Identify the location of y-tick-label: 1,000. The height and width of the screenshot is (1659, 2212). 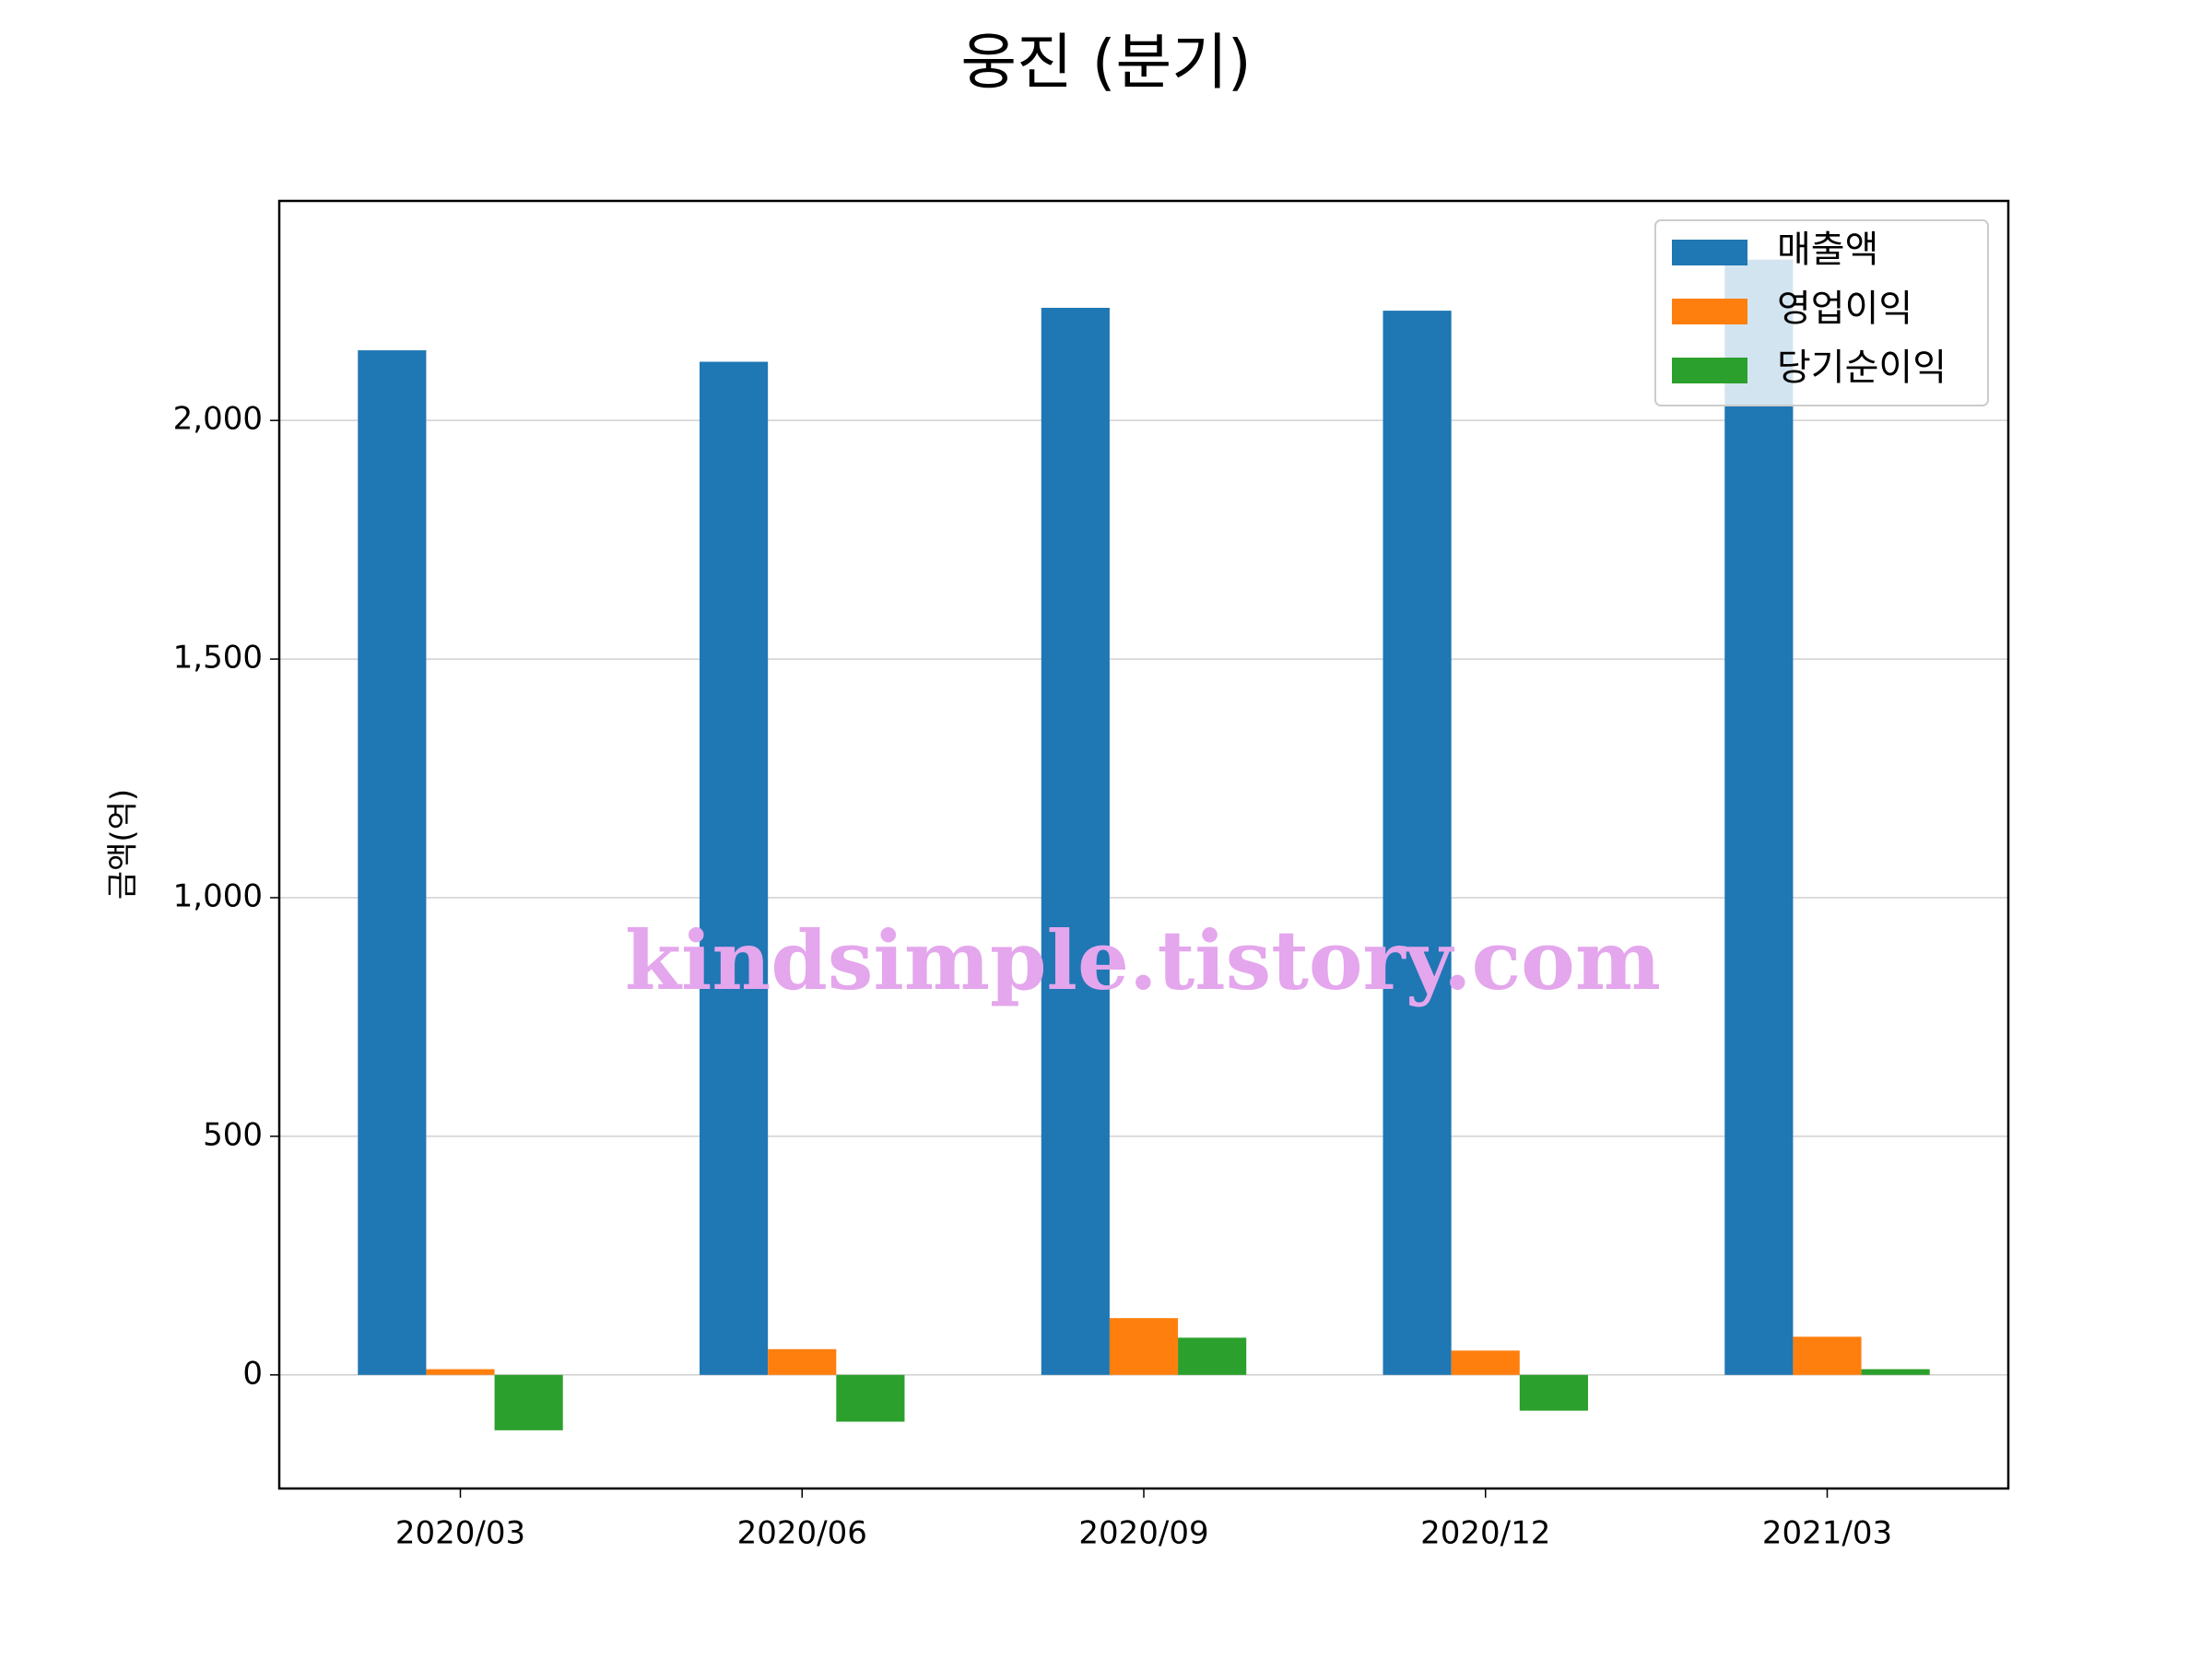
(218, 895).